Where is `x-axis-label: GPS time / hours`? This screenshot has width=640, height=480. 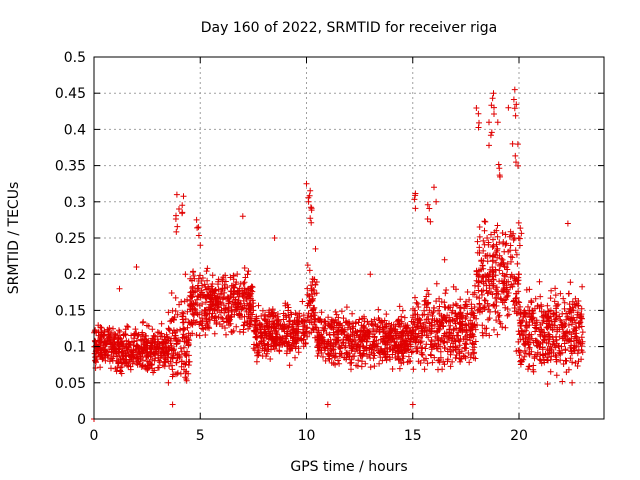
x-axis-label: GPS time / hours is located at coordinates (348, 467).